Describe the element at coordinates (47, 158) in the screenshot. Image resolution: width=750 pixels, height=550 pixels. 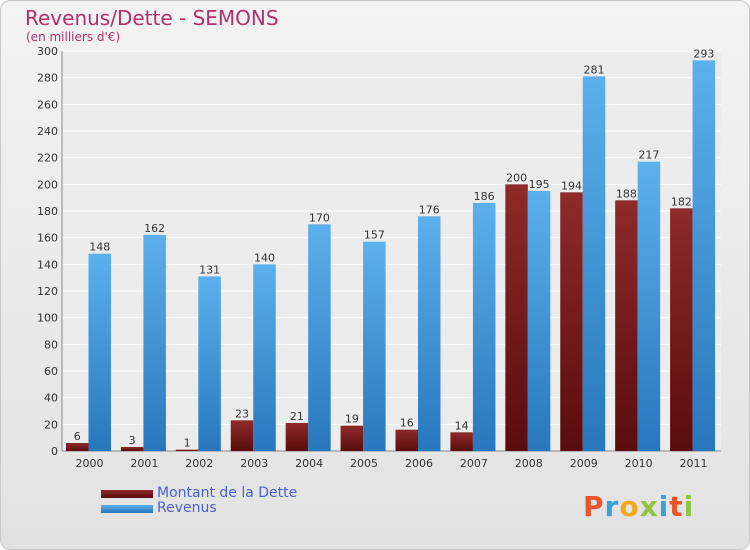
I see `y-tick-label: 220` at that location.